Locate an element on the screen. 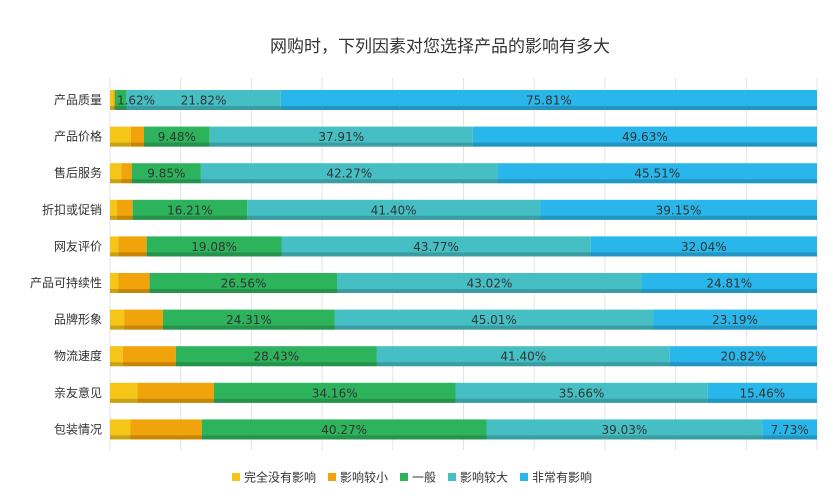  category-label: 物流速度 is located at coordinates (78, 355).